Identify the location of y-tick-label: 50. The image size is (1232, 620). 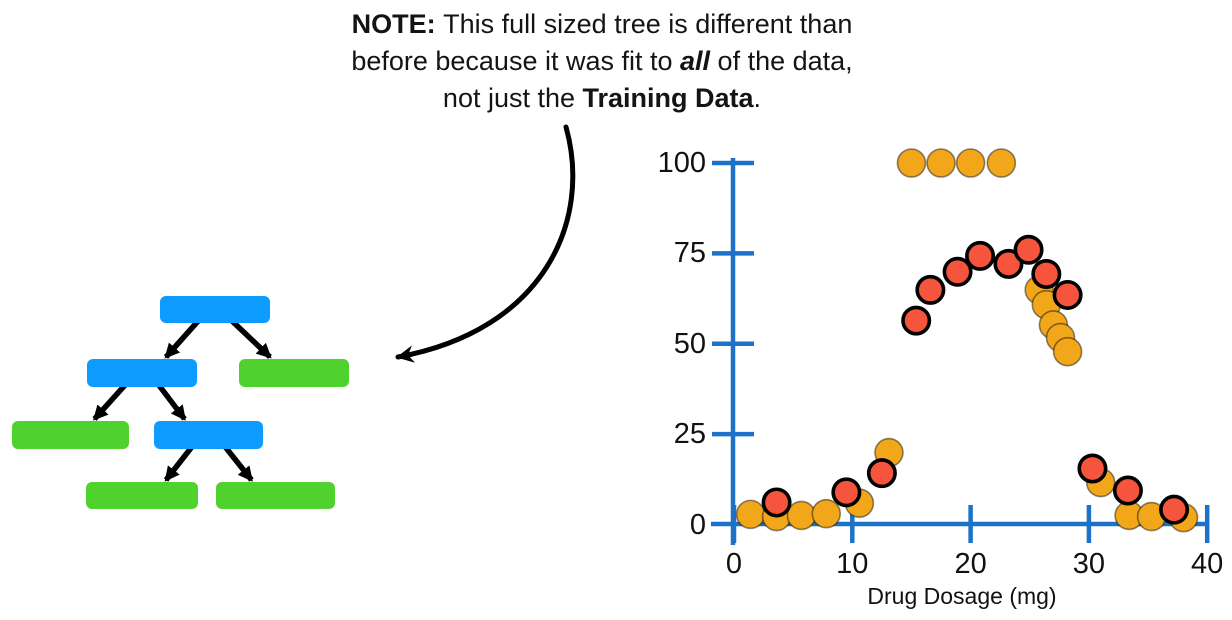
(689, 343).